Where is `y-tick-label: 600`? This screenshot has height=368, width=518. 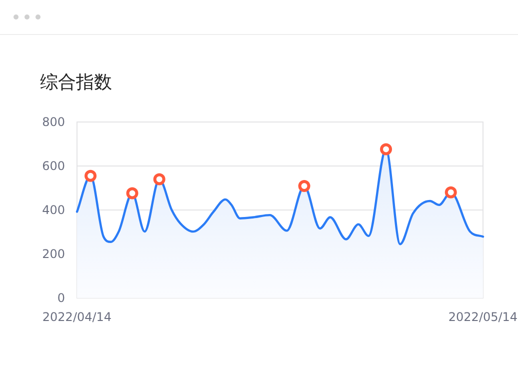
y-tick-label: 600 is located at coordinates (53, 166).